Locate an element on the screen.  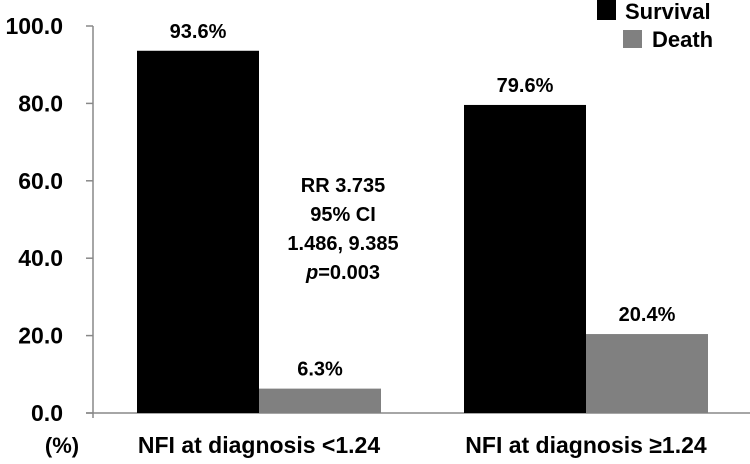
y-tick-label: 40.0 is located at coordinates (40, 258).